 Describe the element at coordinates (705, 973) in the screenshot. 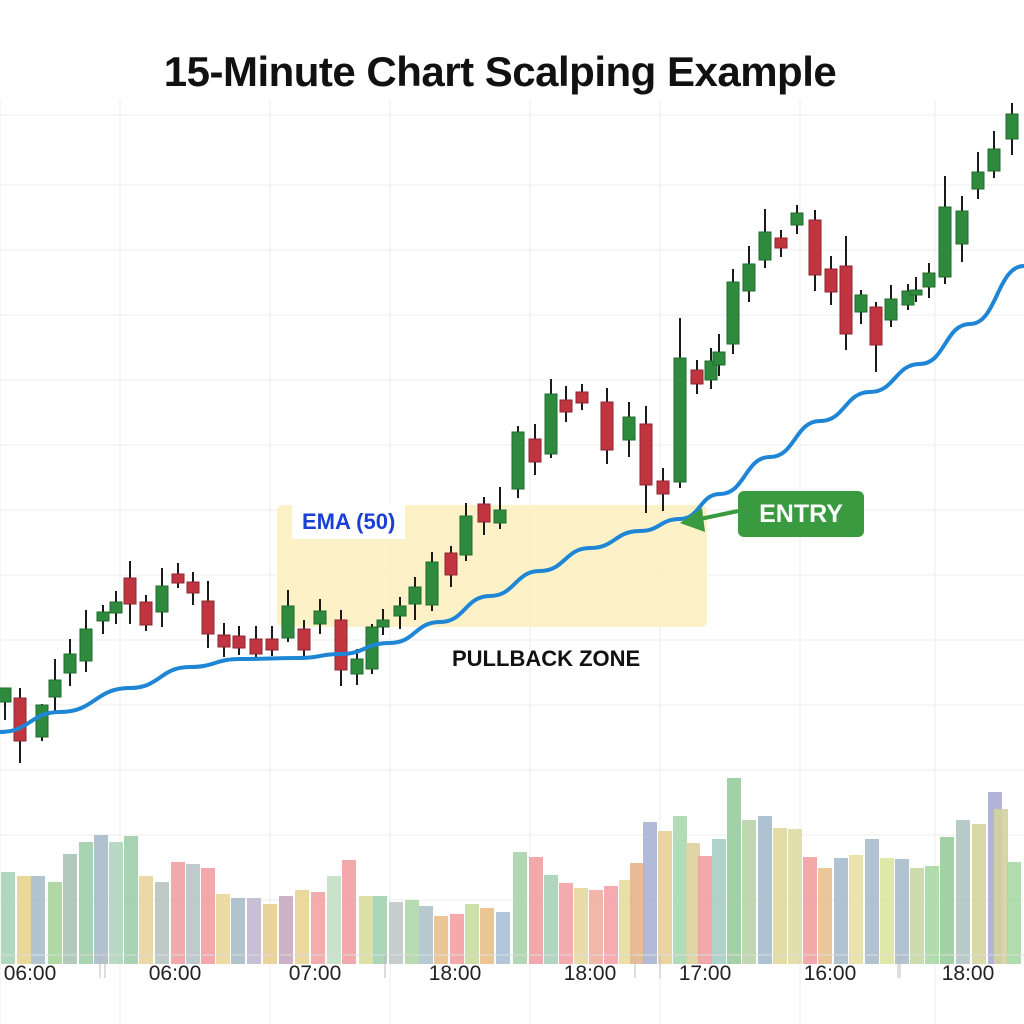

I see `x-axis-label: 17:00` at that location.